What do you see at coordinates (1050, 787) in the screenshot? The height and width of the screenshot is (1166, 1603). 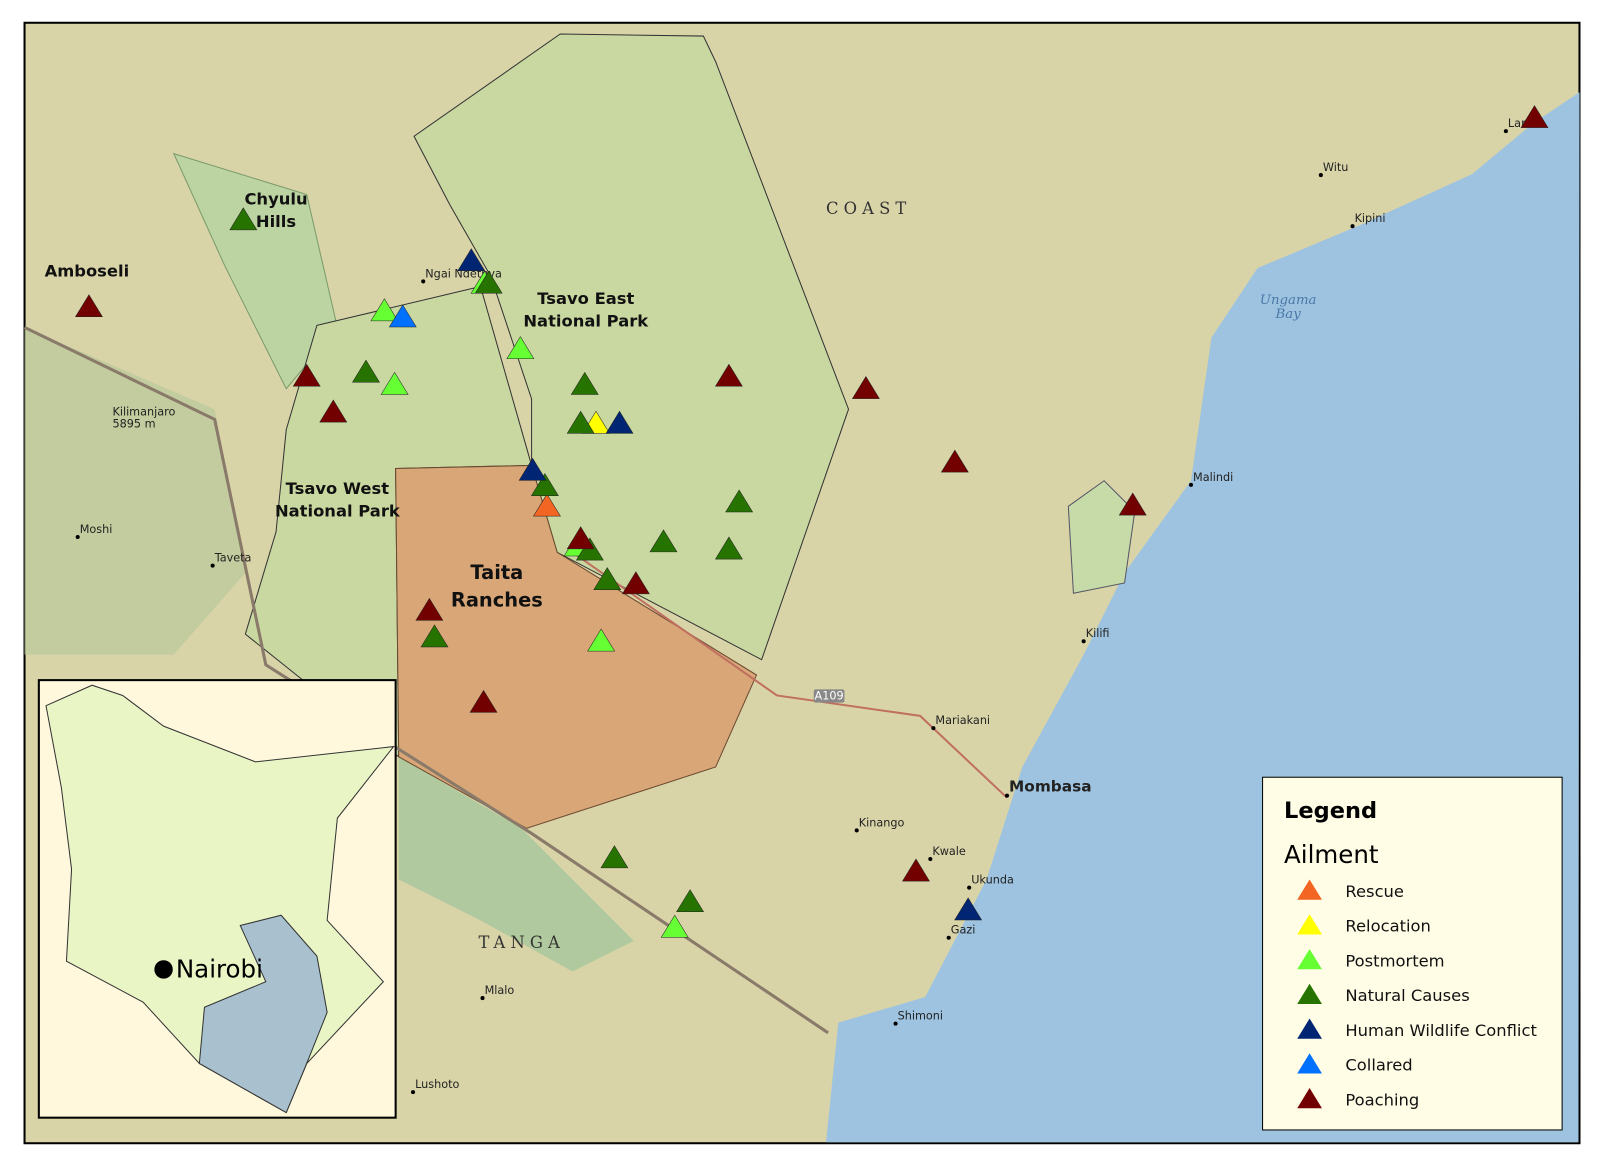 I see `town-label: Mombasa` at bounding box center [1050, 787].